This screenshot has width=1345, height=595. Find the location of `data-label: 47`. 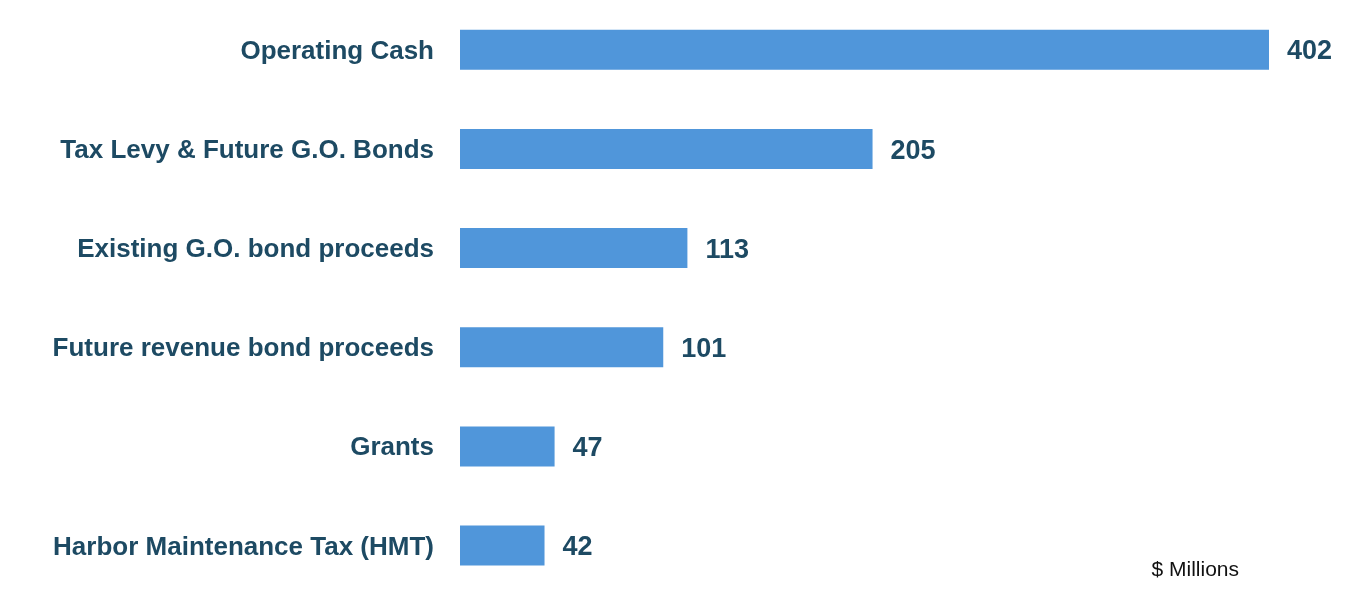

data-label: 47 is located at coordinates (587, 447).